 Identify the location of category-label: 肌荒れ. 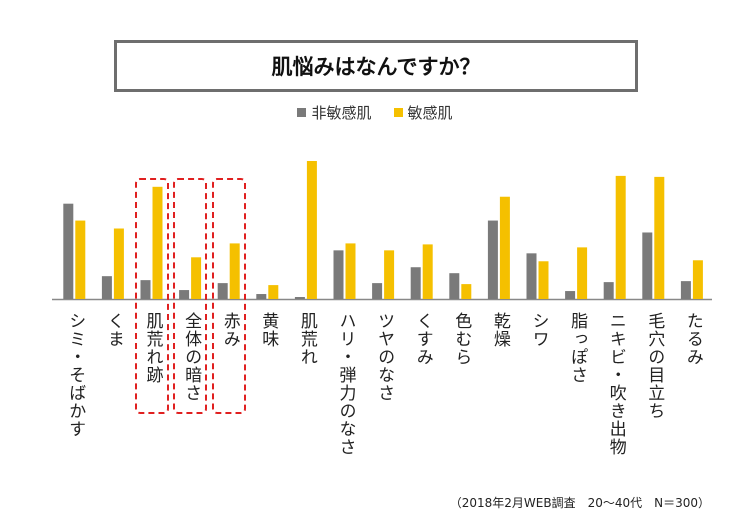
(306, 339).